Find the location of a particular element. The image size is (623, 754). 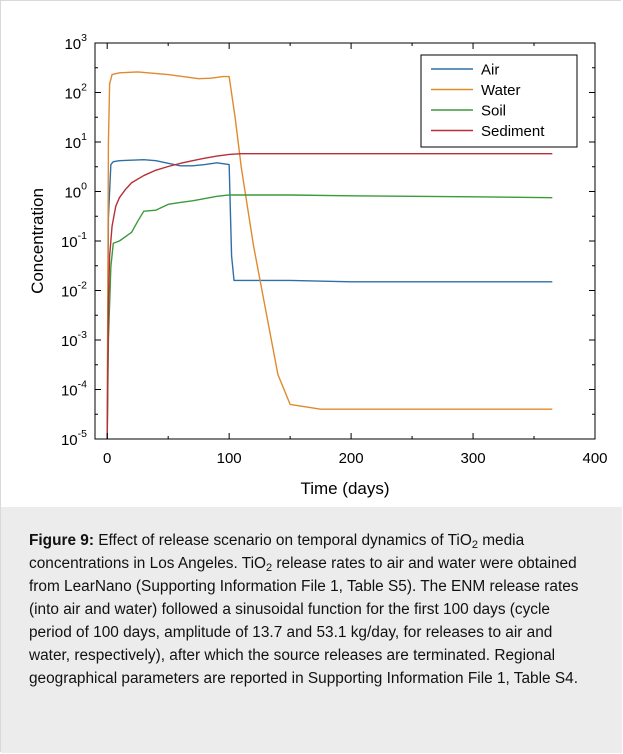

legend-label-soil: Soil is located at coordinates (493, 111).